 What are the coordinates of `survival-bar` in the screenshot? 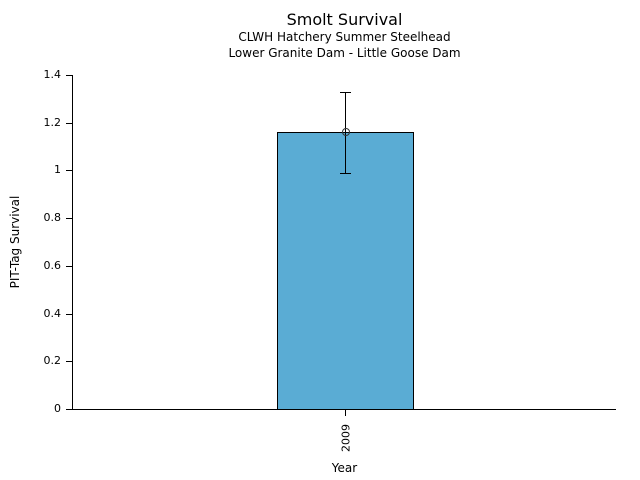 It's located at (345, 271).